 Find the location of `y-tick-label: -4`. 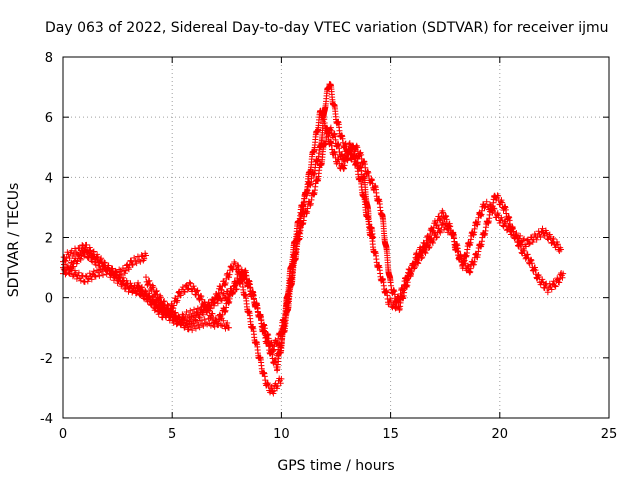

y-tick-label: -4 is located at coordinates (46, 419).